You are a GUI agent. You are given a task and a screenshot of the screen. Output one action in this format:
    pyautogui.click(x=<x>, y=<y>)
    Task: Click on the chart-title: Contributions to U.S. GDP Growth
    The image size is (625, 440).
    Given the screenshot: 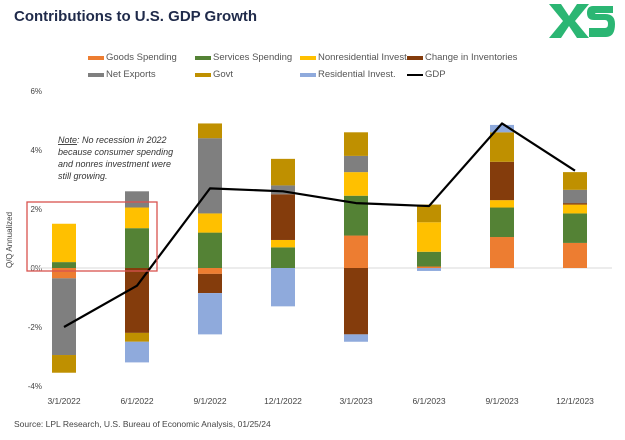 What is the action you would take?
    pyautogui.click(x=136, y=16)
    